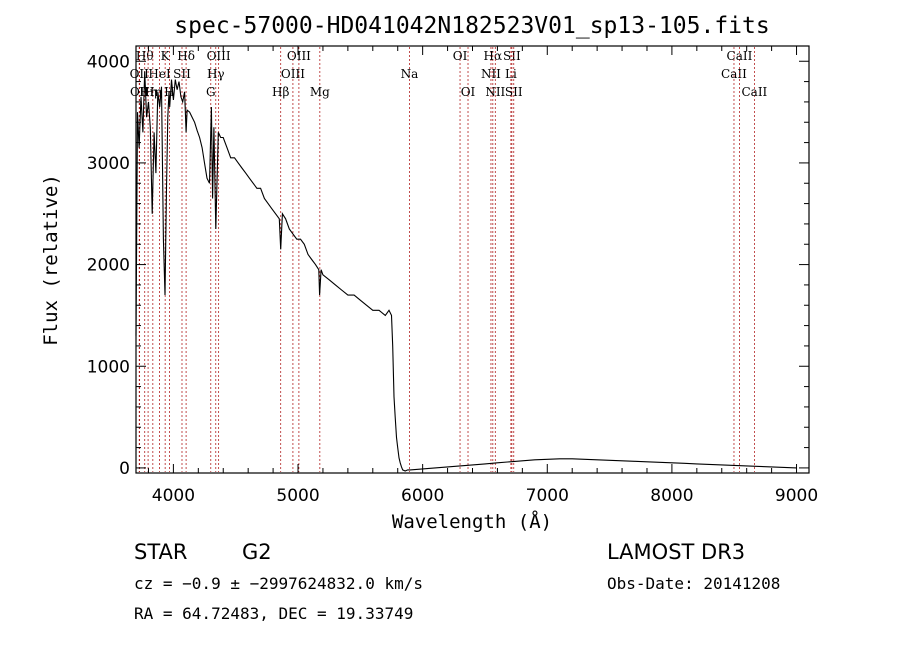 This screenshot has width=900, height=649. What do you see at coordinates (257, 552) in the screenshot?
I see `object-subclass: G2` at bounding box center [257, 552].